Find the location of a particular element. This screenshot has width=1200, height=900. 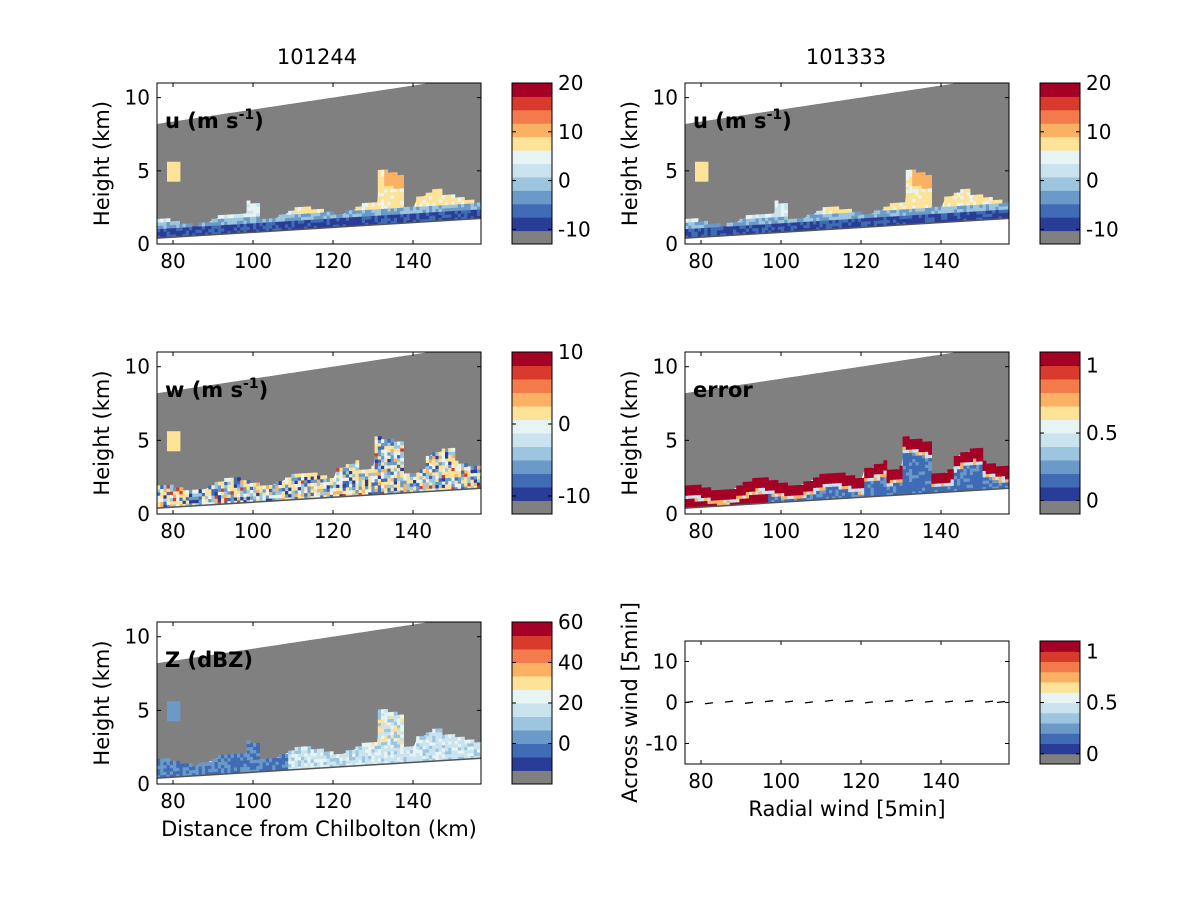

x-axis-label: Radial wind [5min] is located at coordinates (846, 809).